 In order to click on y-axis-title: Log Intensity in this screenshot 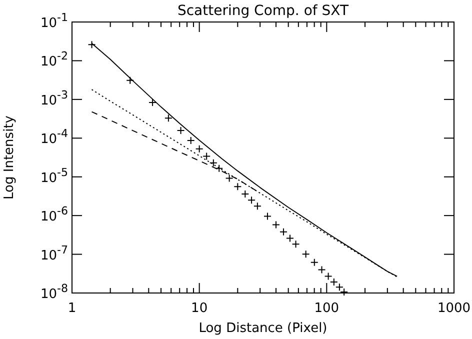, I will do `click(9, 157)`.